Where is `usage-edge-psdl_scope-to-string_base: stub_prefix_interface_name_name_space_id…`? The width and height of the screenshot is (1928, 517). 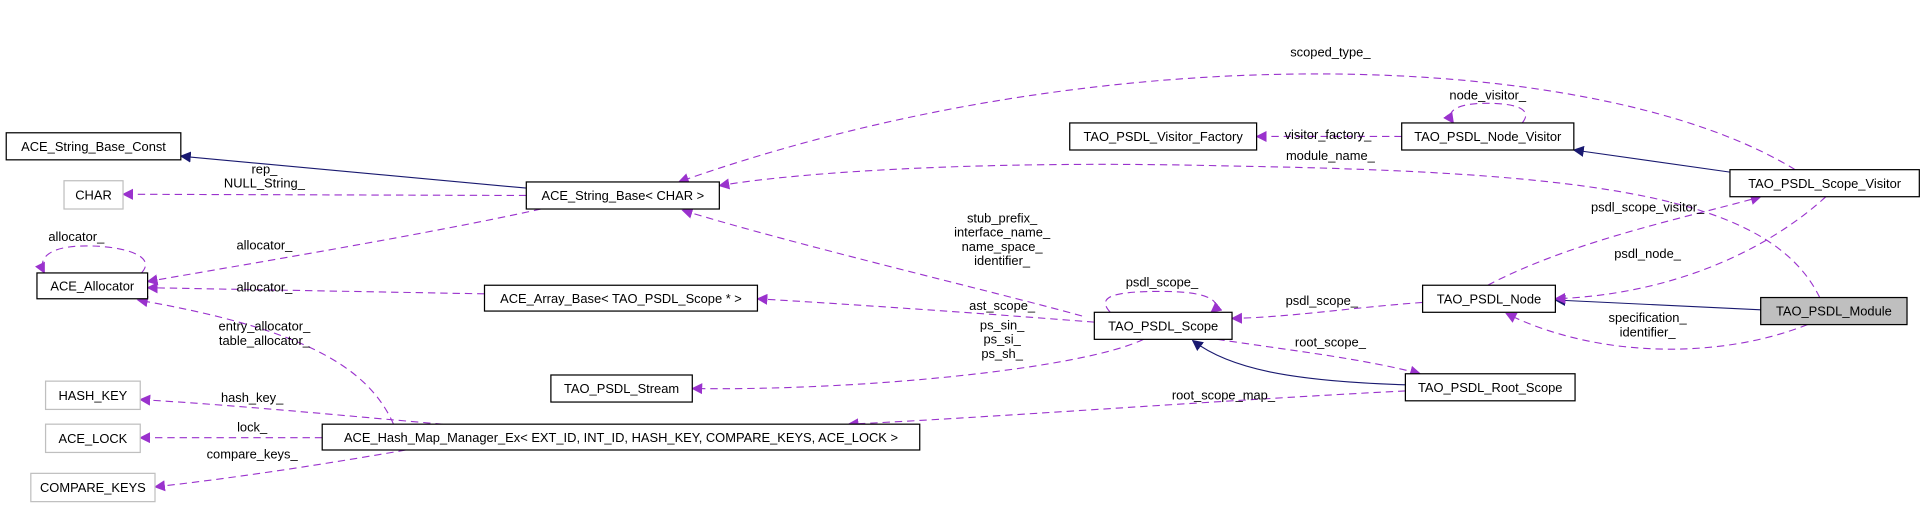 usage-edge-psdl_scope-to-string_base: stub_prefix_interface_name_name_space_id… is located at coordinates (882, 262).